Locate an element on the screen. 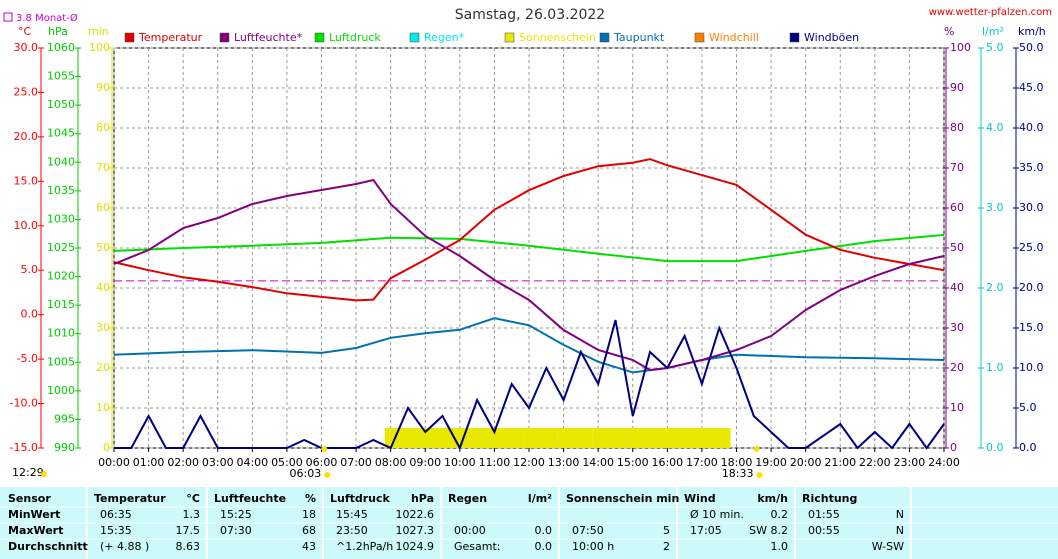 The image size is (1058, 559). y-tick-label: 35.0 is located at coordinates (1031, 167).